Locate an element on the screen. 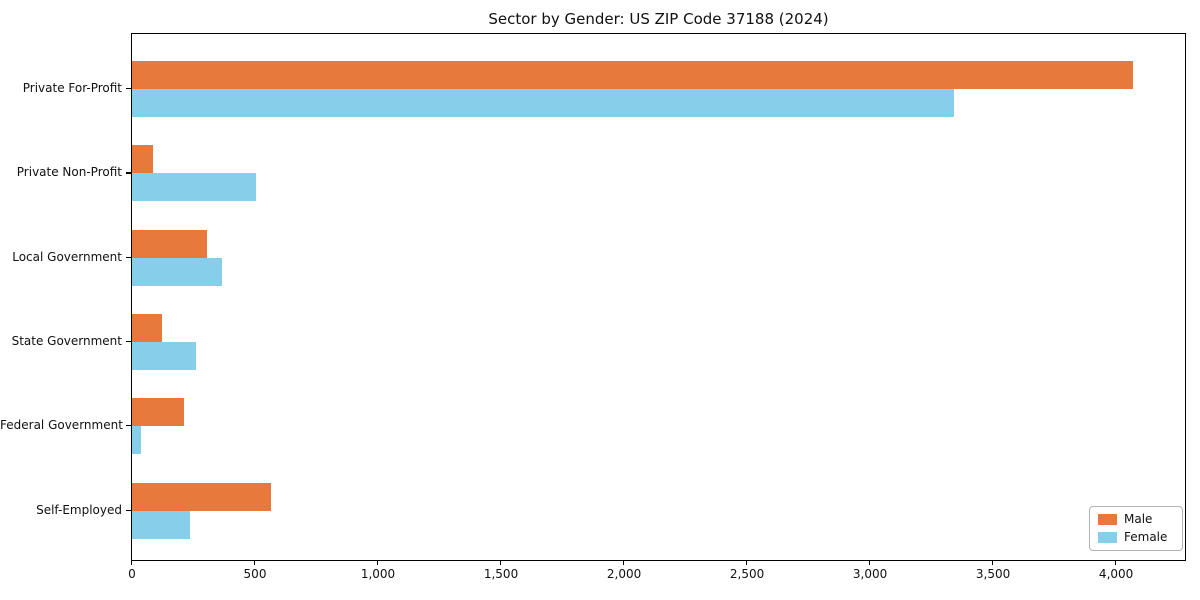  bar-female-local-government is located at coordinates (177, 271).